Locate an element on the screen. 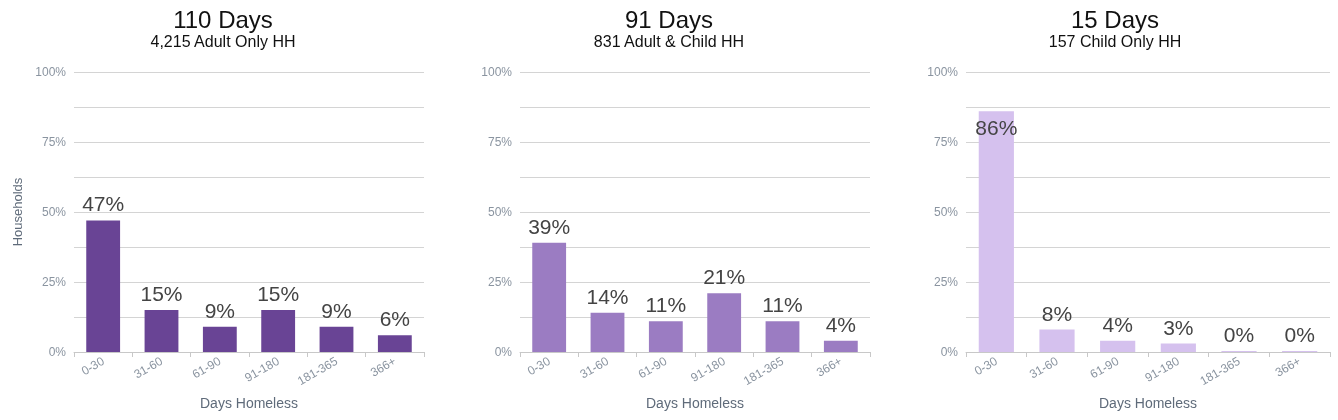 This screenshot has height=420, width=1338. data-label: 6% is located at coordinates (395, 319).